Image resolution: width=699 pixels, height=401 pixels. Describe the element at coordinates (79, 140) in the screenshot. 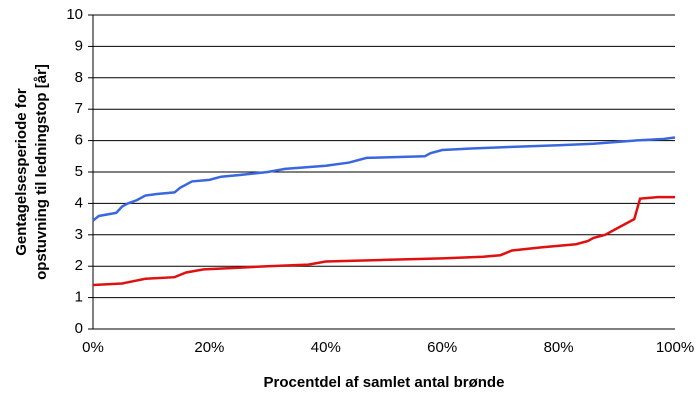

I see `y-tick-label: 6` at that location.